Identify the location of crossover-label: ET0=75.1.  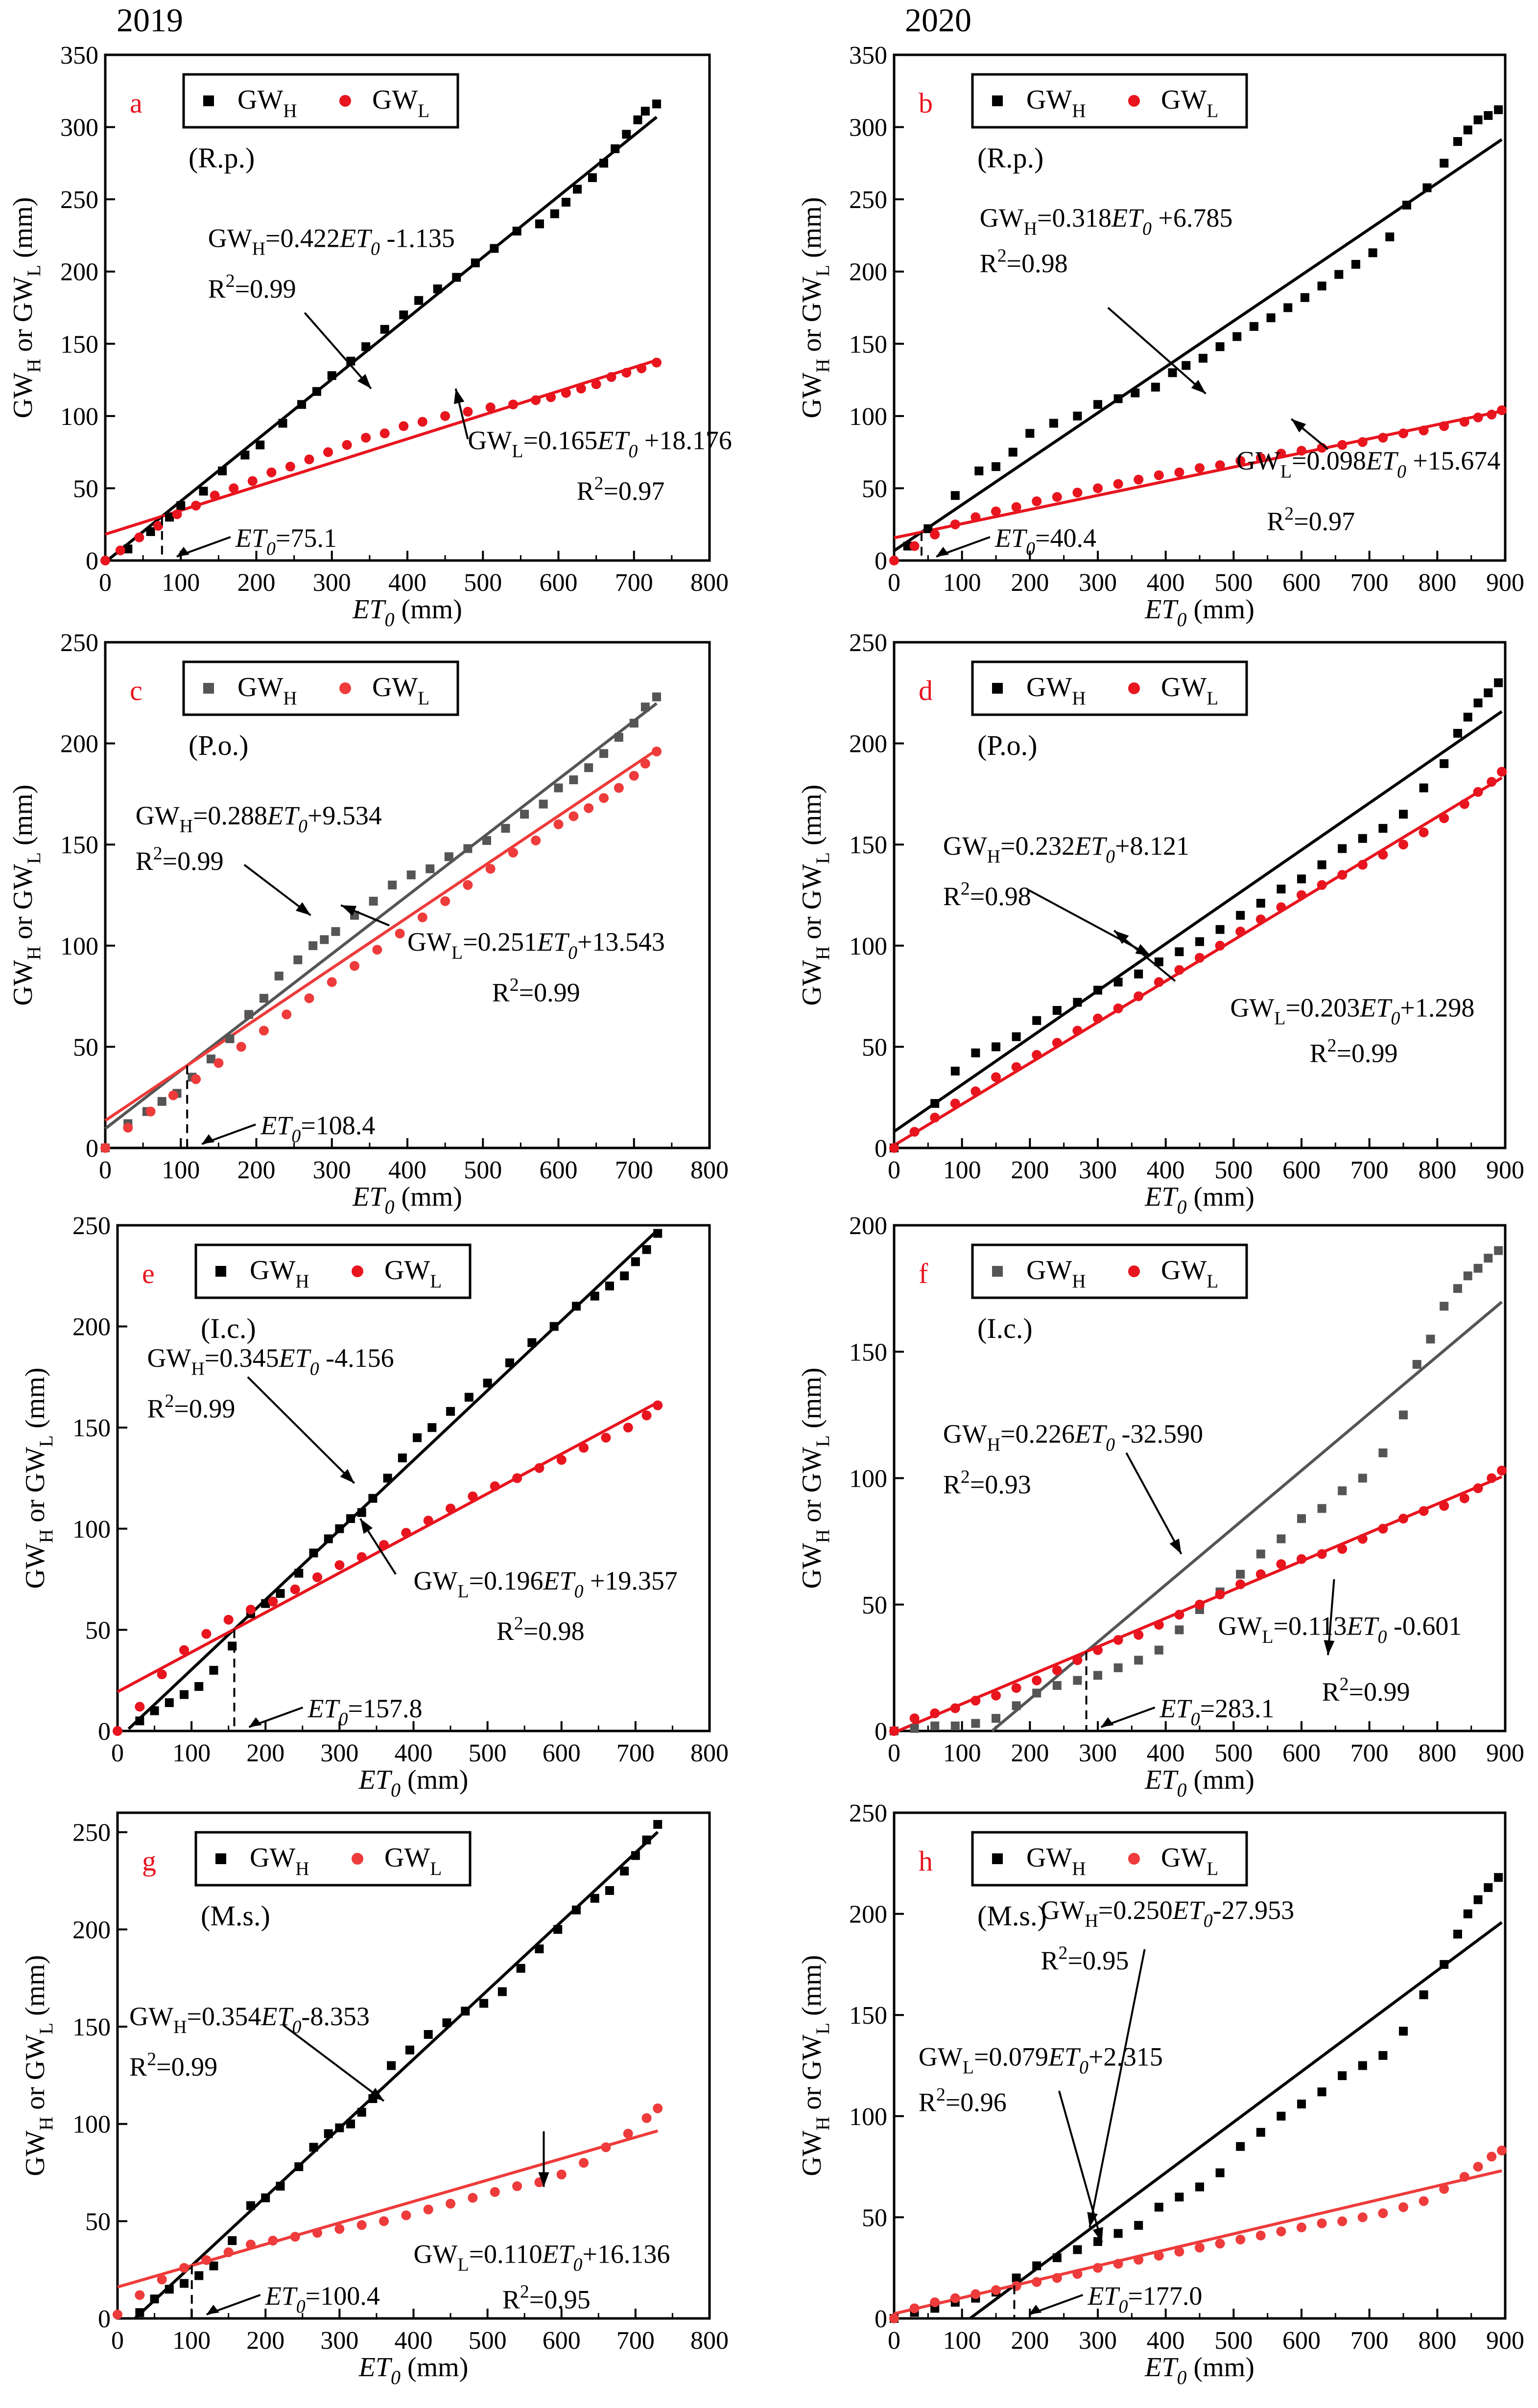
(286, 541).